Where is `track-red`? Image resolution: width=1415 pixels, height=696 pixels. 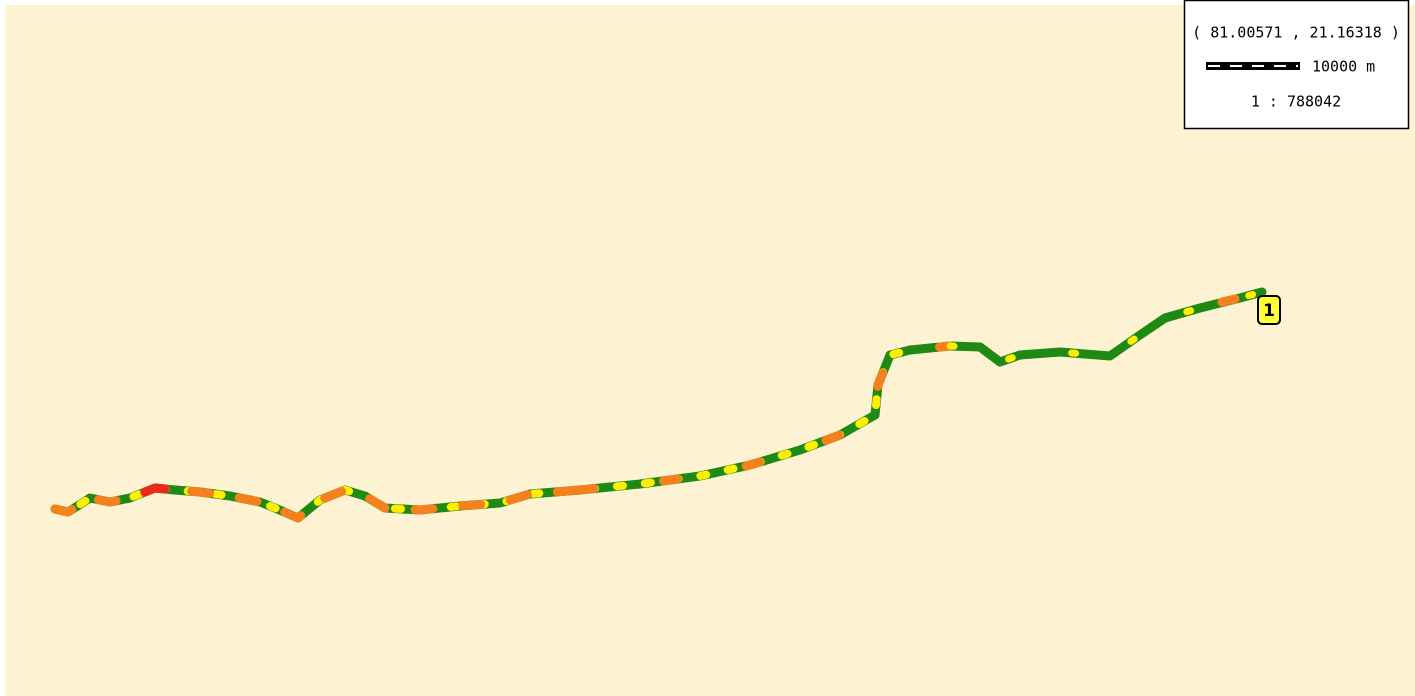
track-red is located at coordinates (155, 490).